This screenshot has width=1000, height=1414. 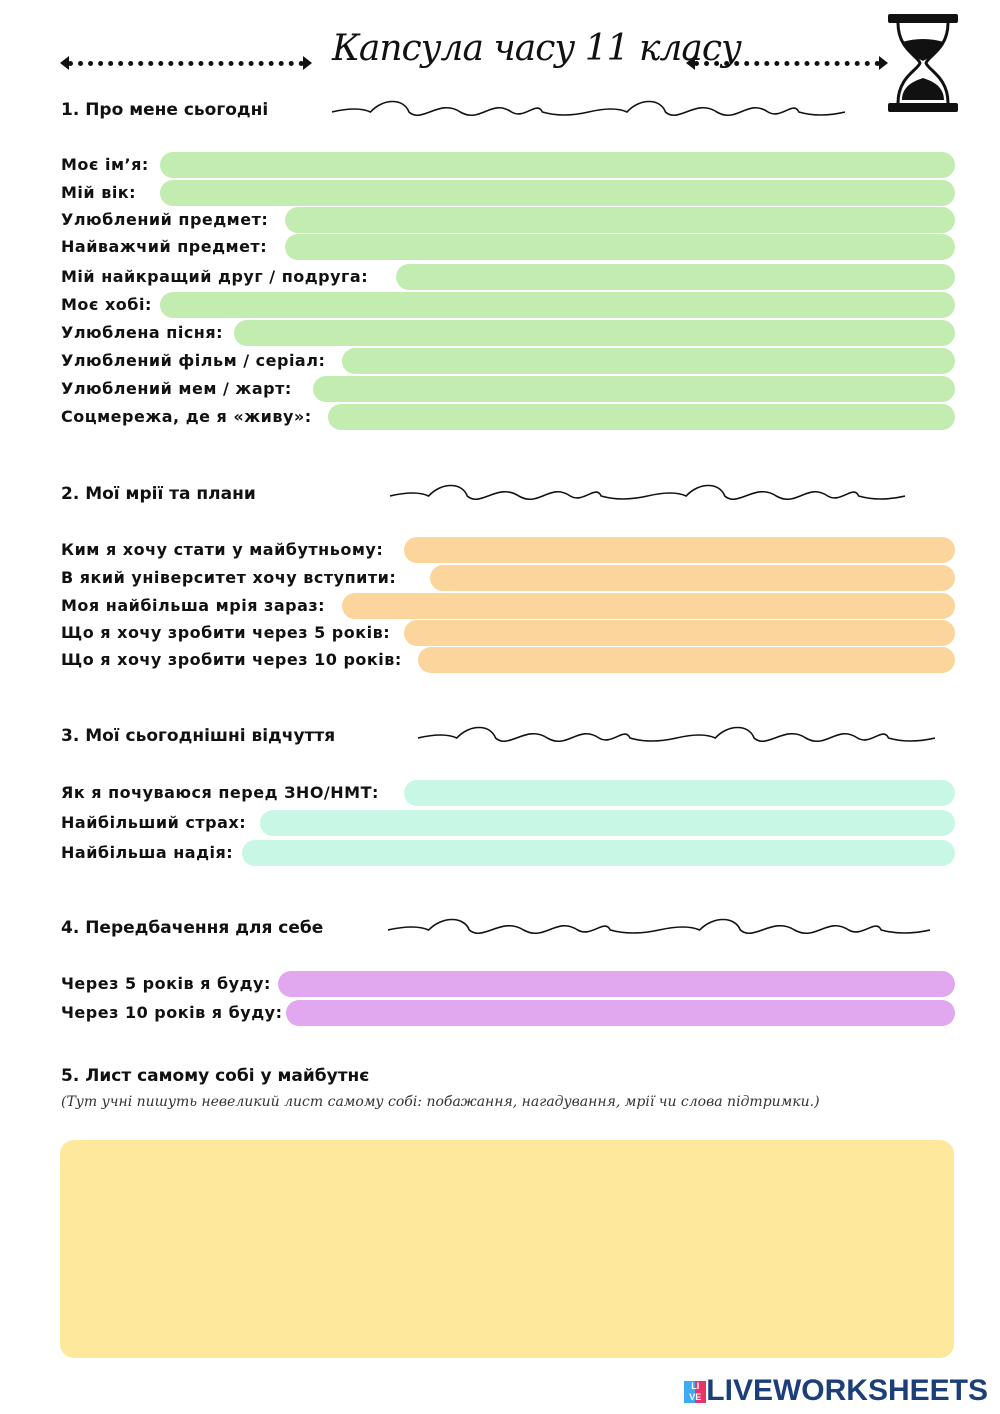 What do you see at coordinates (787, 63) in the screenshot?
I see `dotted-arrow-right` at bounding box center [787, 63].